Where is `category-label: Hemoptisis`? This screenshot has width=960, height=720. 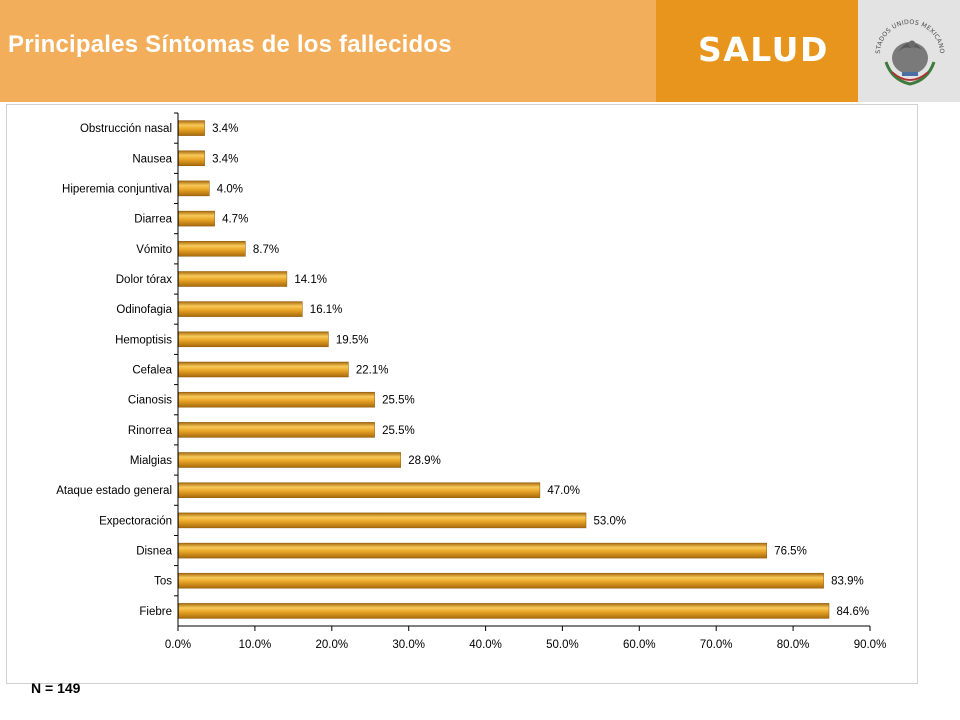
category-label: Hemoptisis is located at coordinates (143, 340).